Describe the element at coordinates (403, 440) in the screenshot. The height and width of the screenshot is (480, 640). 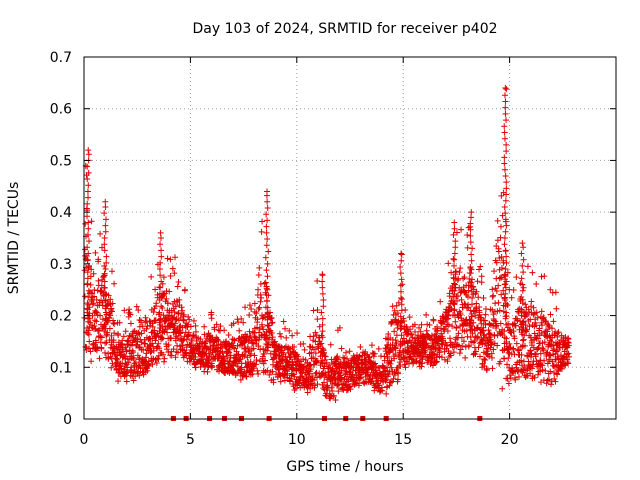
I see `x-tick-label: 15` at that location.